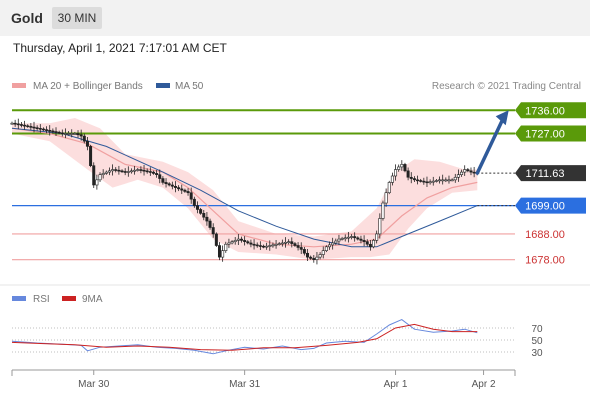 This screenshot has width=590, height=400. I want to click on x-tick-label: Mar 30, so click(94, 384).